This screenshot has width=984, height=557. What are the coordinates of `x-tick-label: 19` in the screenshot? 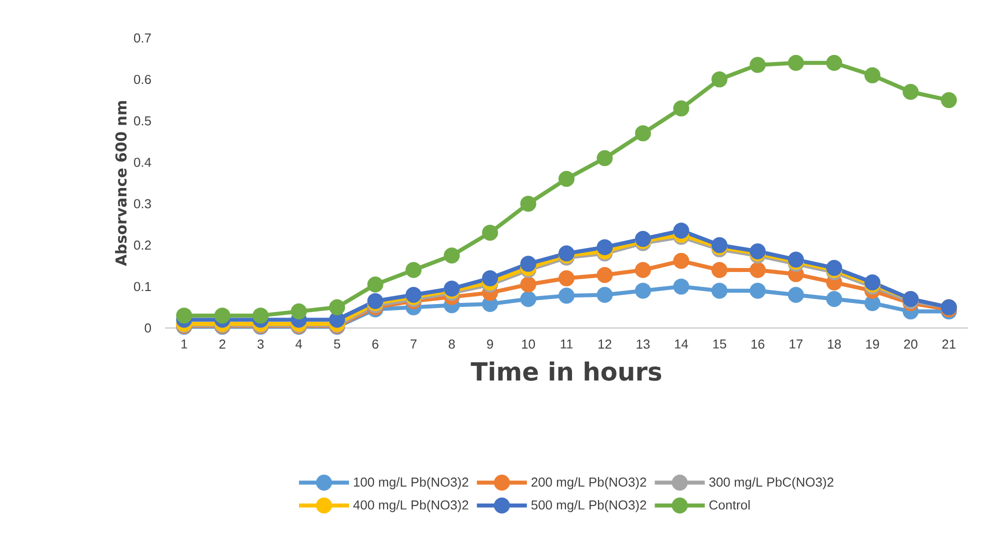 It's located at (873, 344).